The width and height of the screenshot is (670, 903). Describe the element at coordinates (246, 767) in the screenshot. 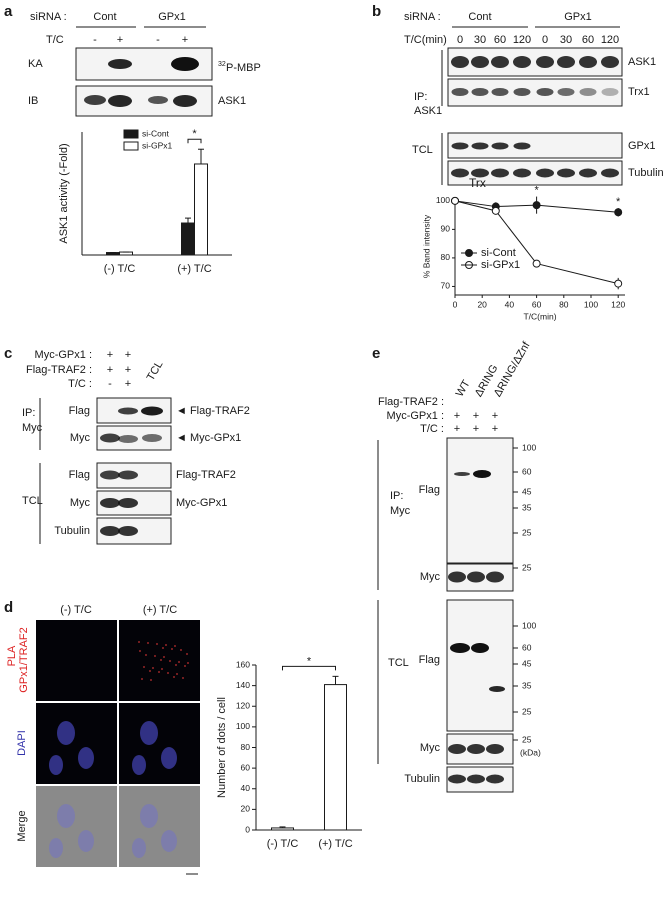

I see `y-tick-label: 60` at that location.